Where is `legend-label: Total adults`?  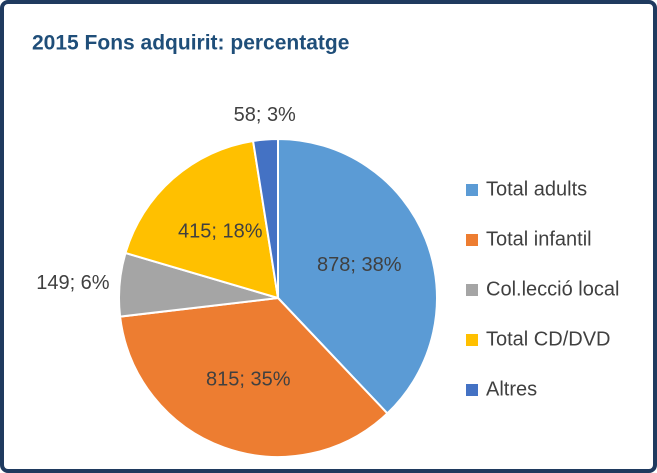 legend-label: Total adults is located at coordinates (536, 189).